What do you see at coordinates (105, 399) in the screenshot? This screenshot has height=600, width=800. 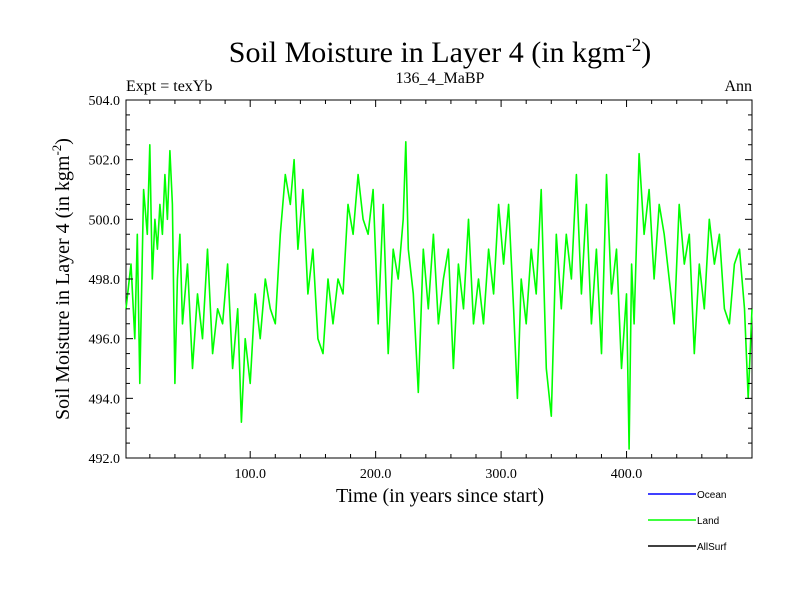 I see `y-tick-label: 494.0` at bounding box center [105, 399].